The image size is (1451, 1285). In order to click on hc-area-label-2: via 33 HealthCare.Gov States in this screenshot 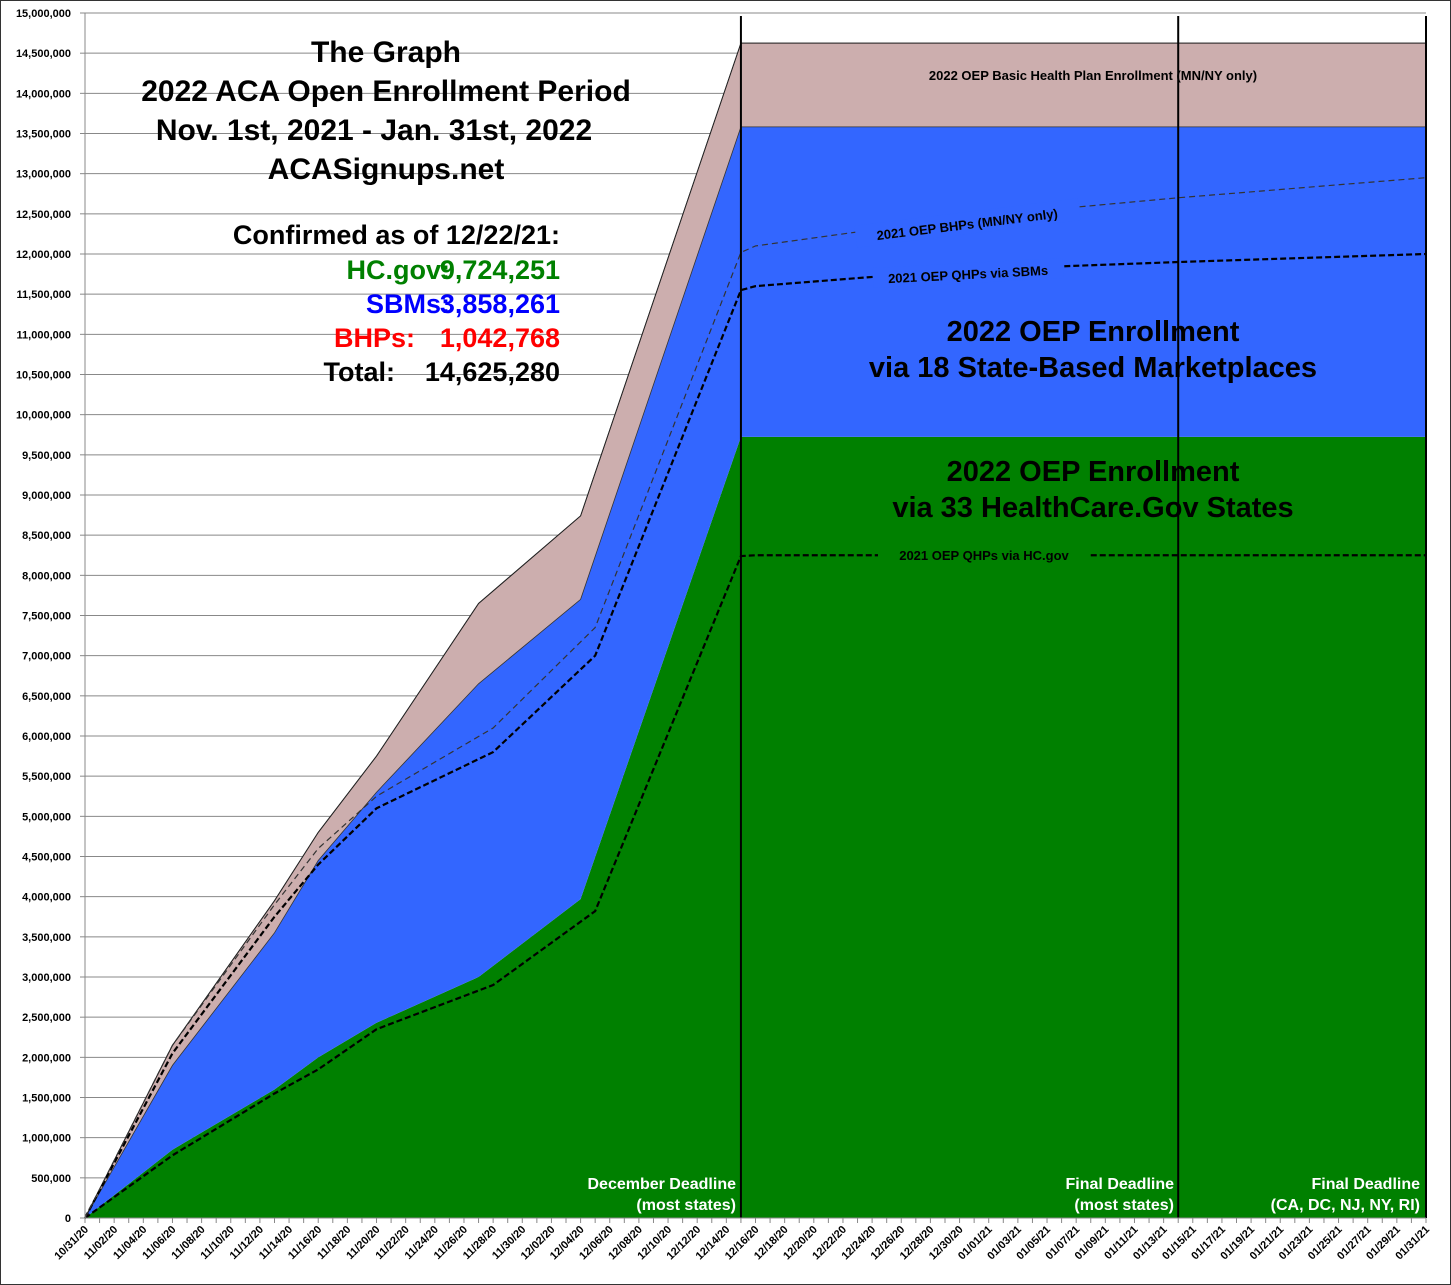, I will do `click(1092, 508)`.